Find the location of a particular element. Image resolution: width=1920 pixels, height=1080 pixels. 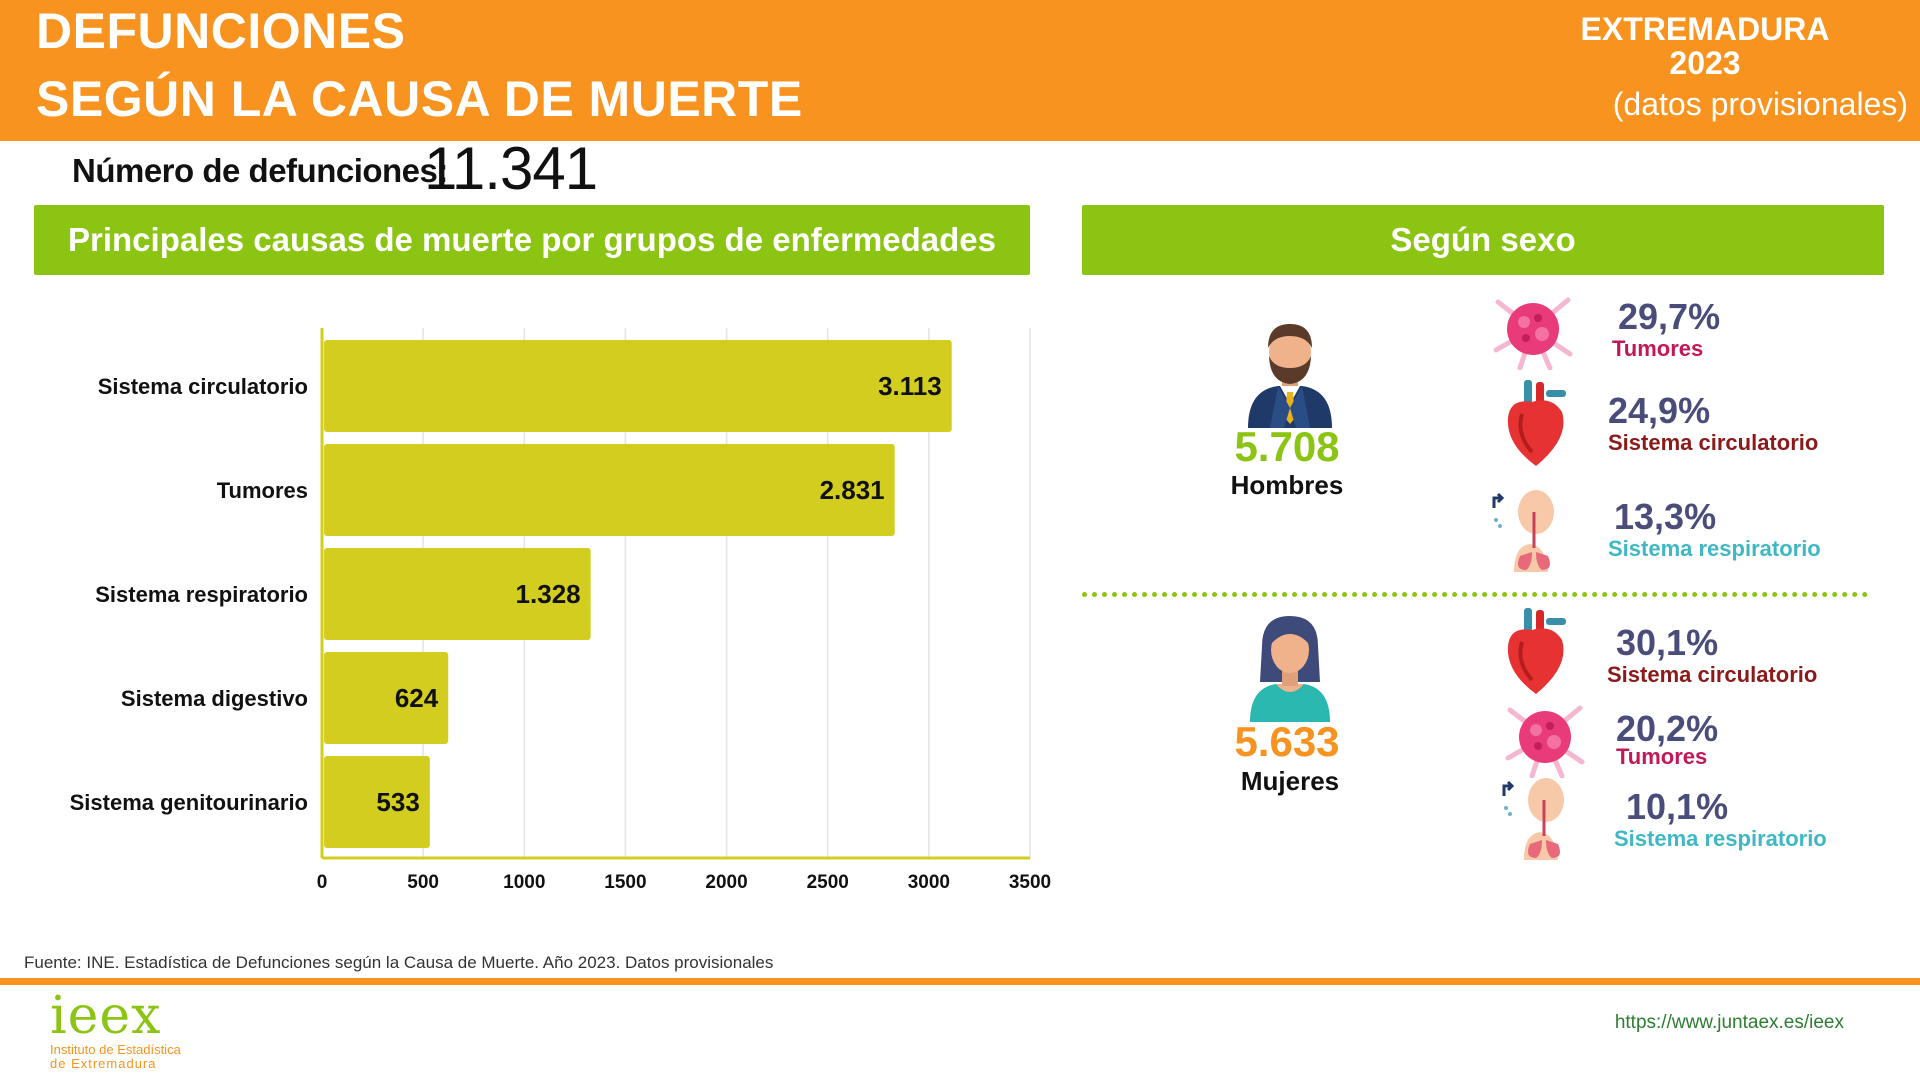

x-tick-label: 1000 is located at coordinates (524, 882).